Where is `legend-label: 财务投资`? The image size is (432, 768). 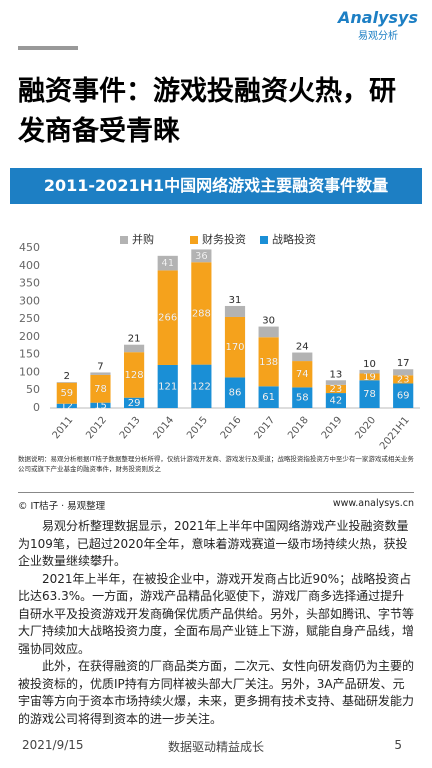
legend-label: 财务投资 is located at coordinates (224, 239).